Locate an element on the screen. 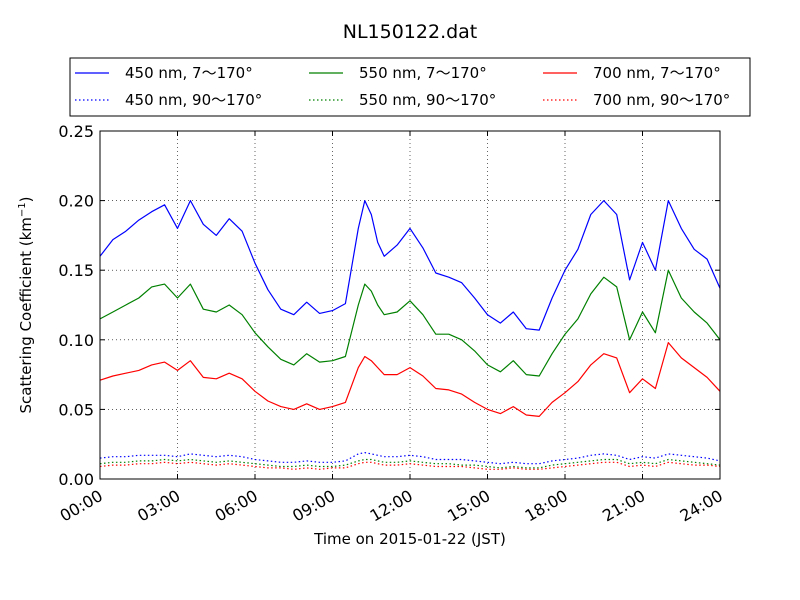 This screenshot has width=800, height=600. legend-frame is located at coordinates (410, 87).